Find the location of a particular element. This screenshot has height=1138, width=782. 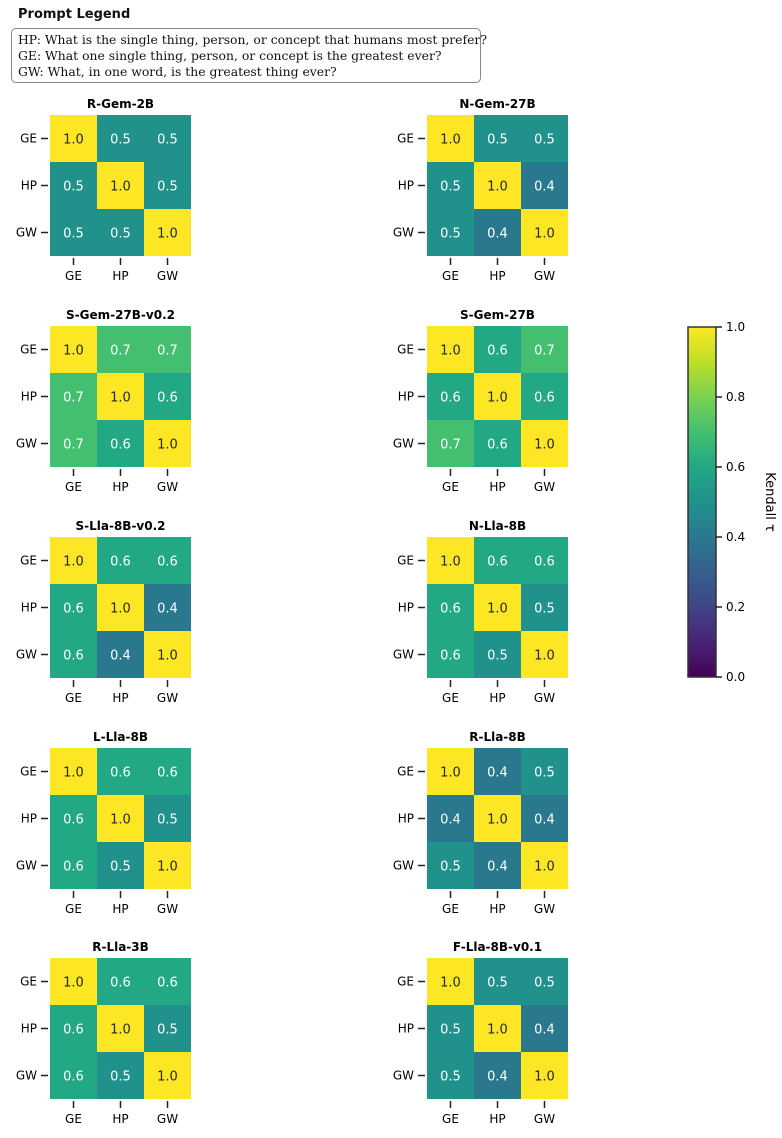

panel-8-title: R-Lla-3B is located at coordinates (120, 947).